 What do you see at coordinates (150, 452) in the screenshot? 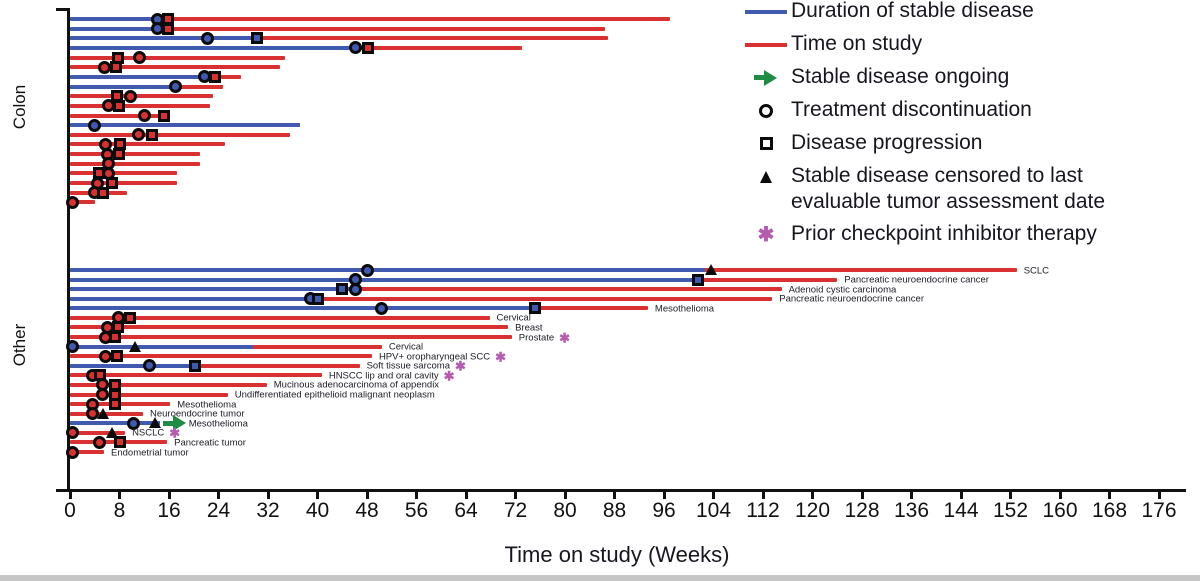
I see `row-label: Endometrial tumor` at bounding box center [150, 452].